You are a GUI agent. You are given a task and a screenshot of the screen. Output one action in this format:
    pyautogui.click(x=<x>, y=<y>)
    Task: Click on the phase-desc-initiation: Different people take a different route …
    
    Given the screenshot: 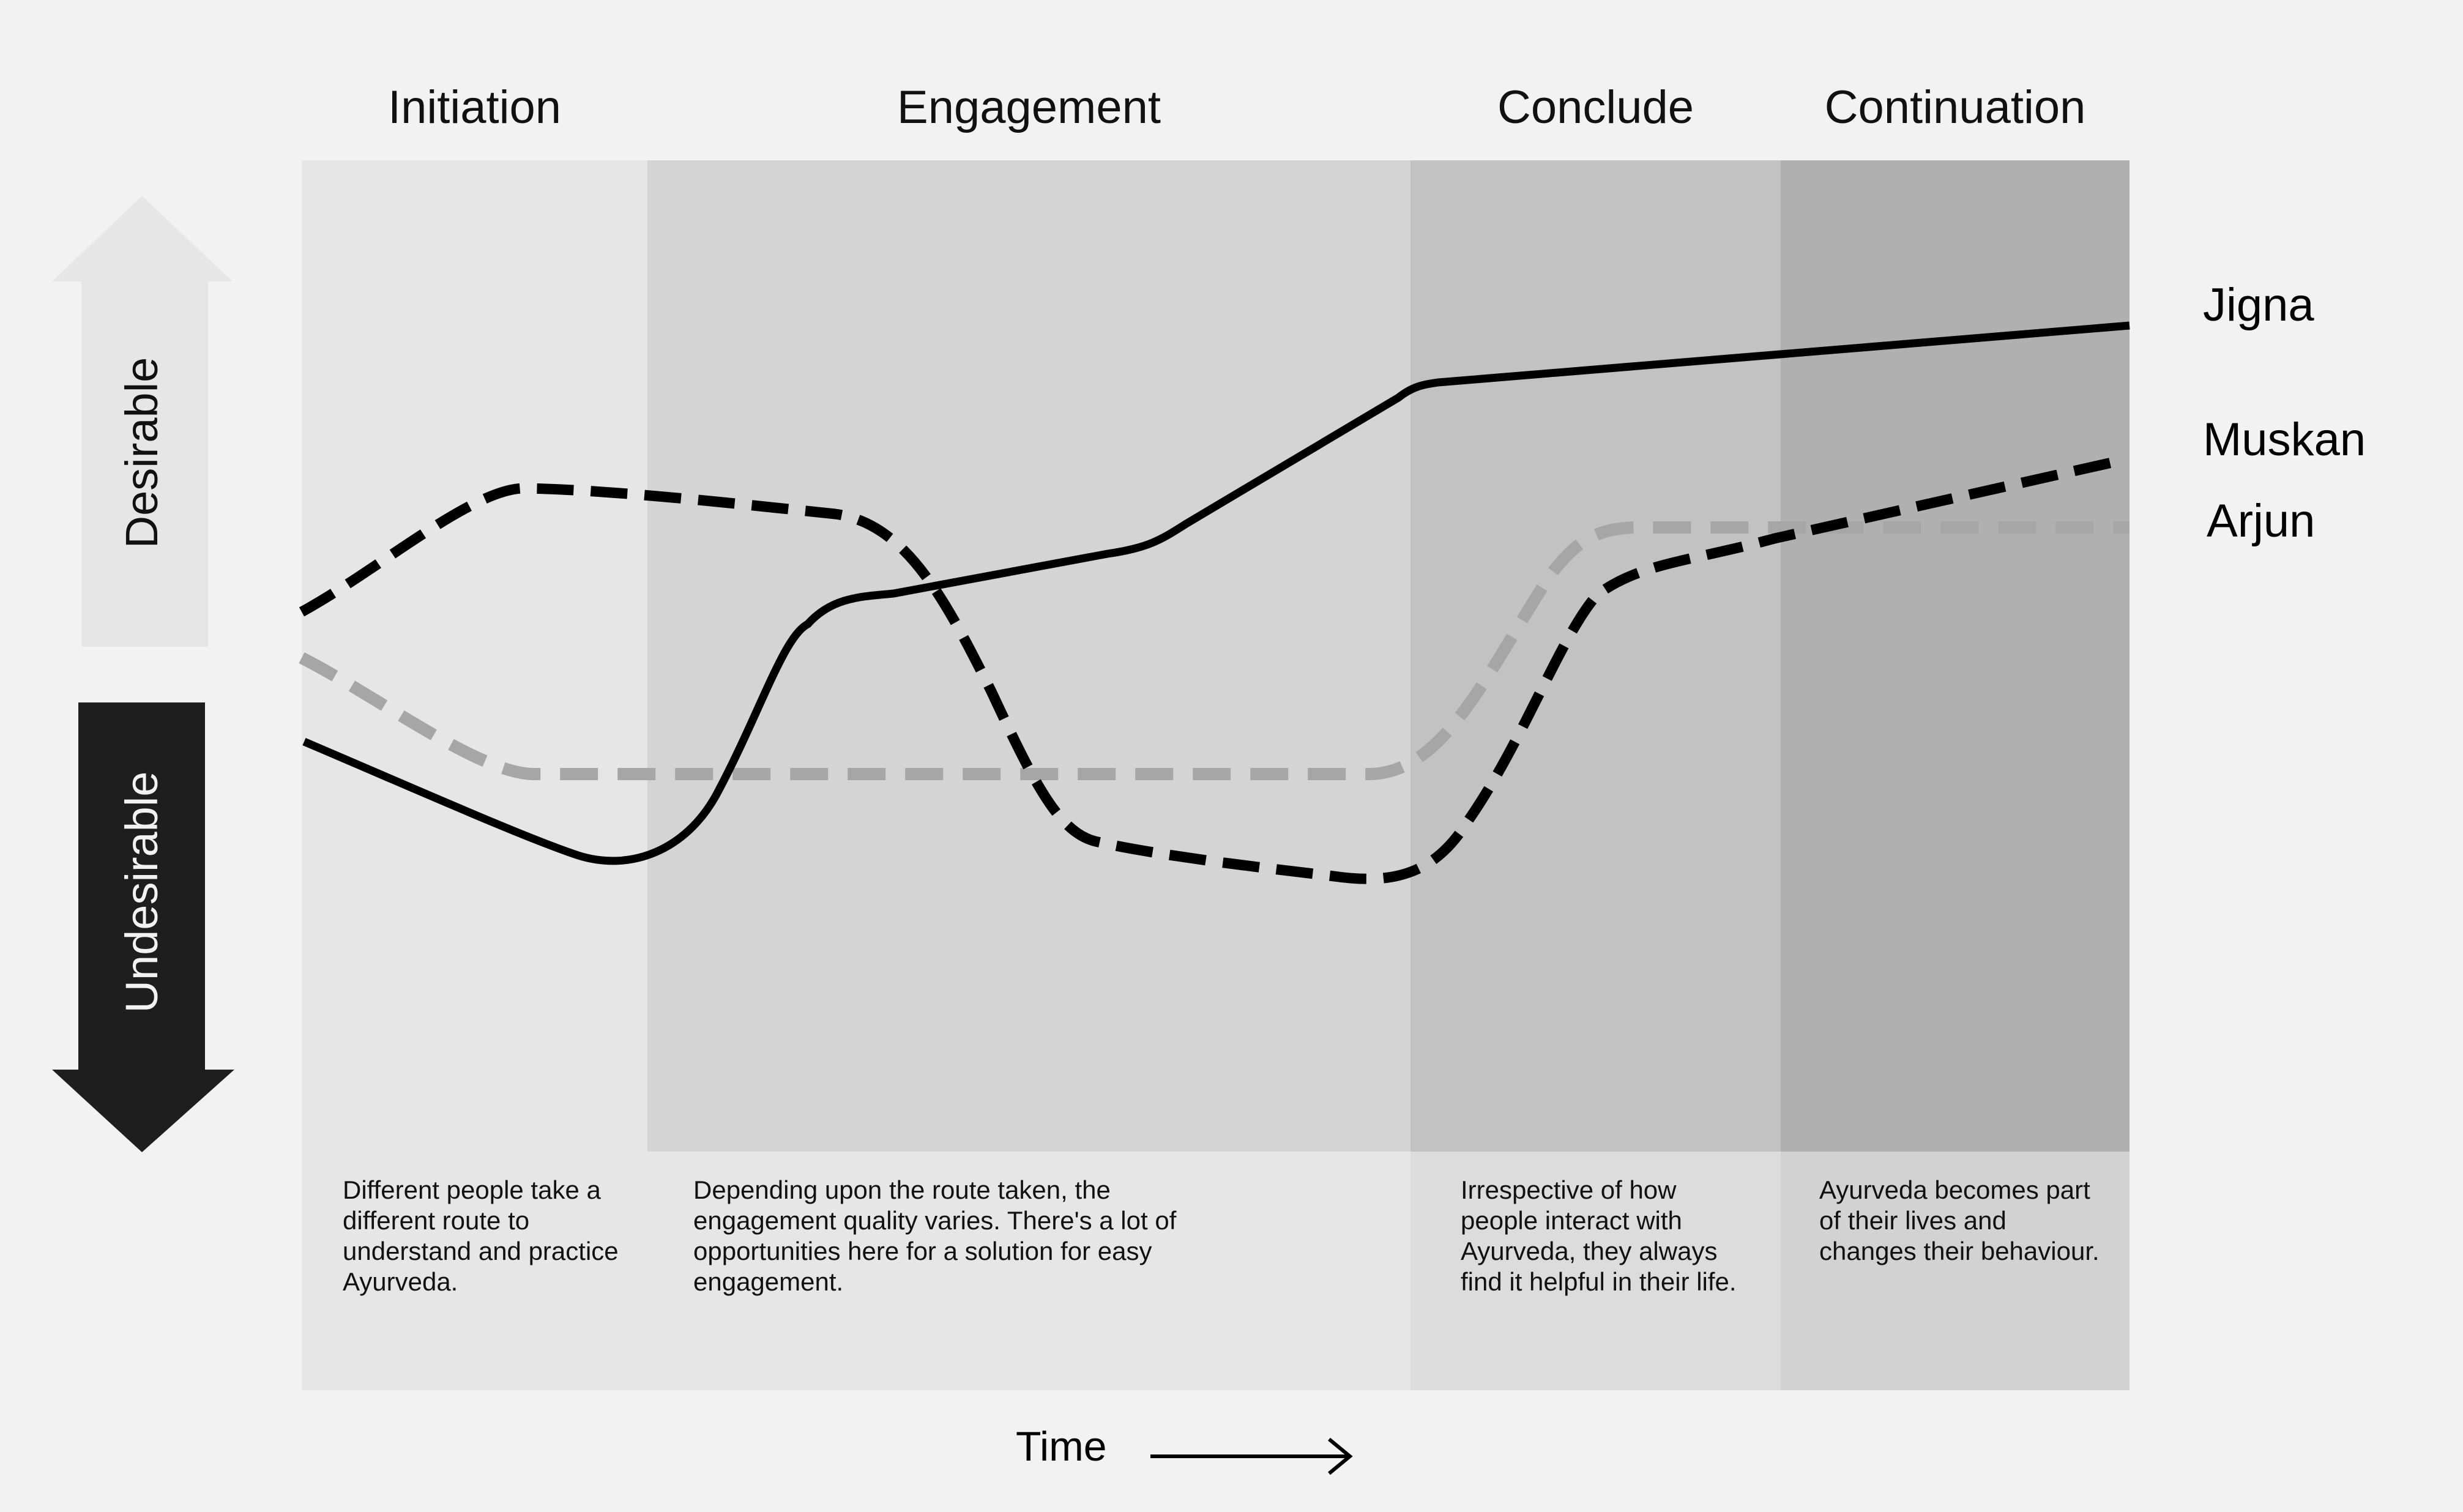 What is the action you would take?
    pyautogui.click(x=481, y=1235)
    